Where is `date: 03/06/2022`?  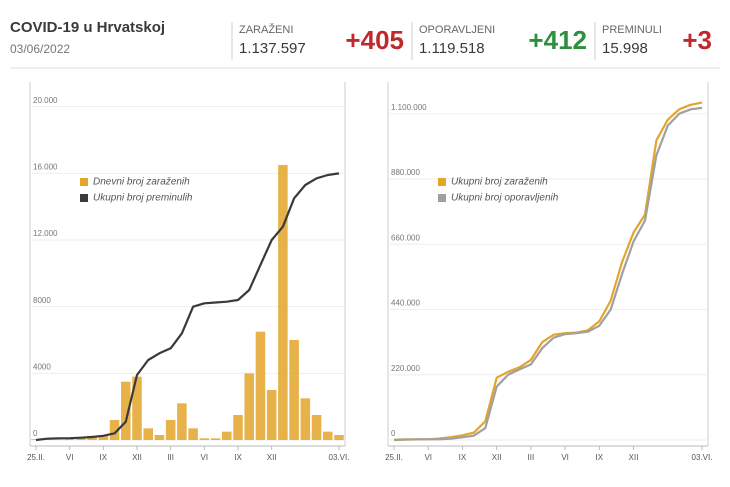 date: 03/06/2022 is located at coordinates (40, 49).